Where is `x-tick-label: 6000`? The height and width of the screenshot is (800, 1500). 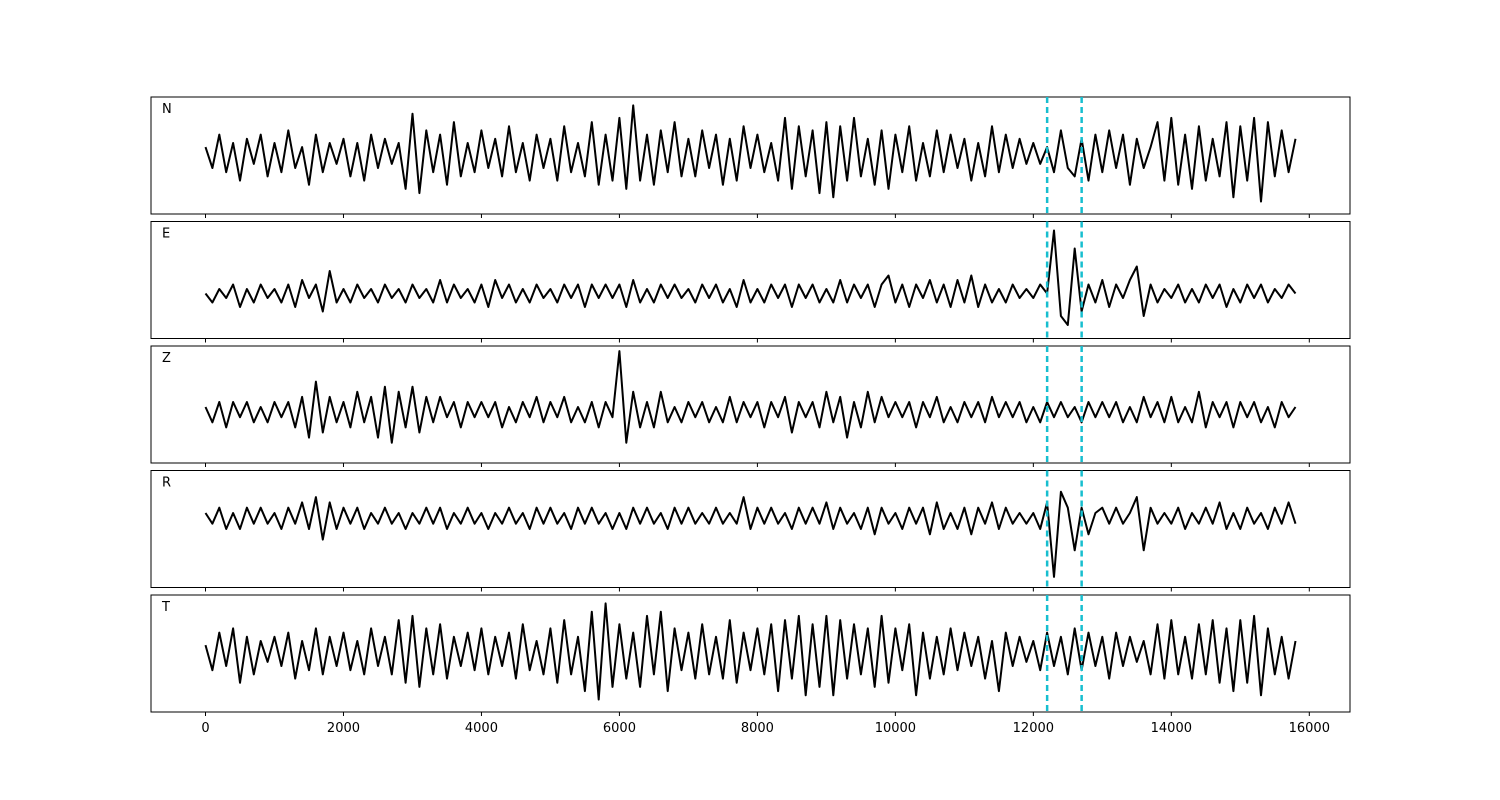
x-tick-label: 6000 is located at coordinates (619, 728).